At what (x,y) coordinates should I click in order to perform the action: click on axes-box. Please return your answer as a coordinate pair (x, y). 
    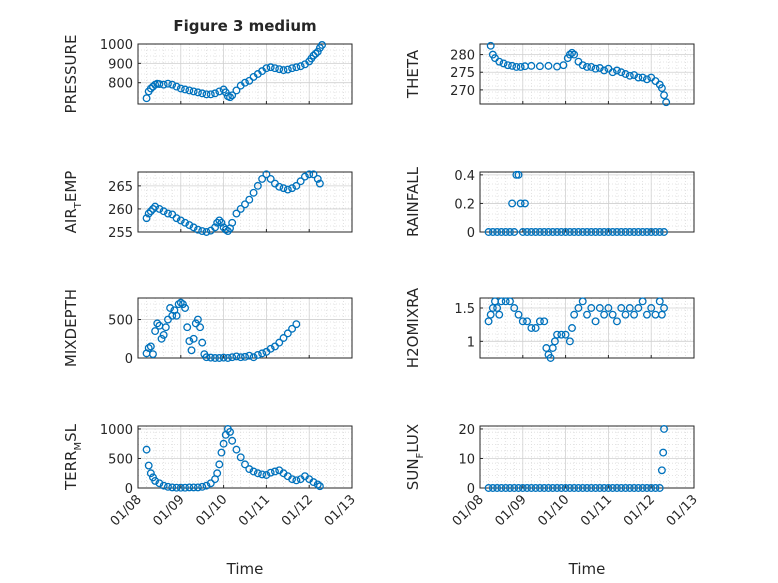
    Looking at the image, I should click on (245, 202).